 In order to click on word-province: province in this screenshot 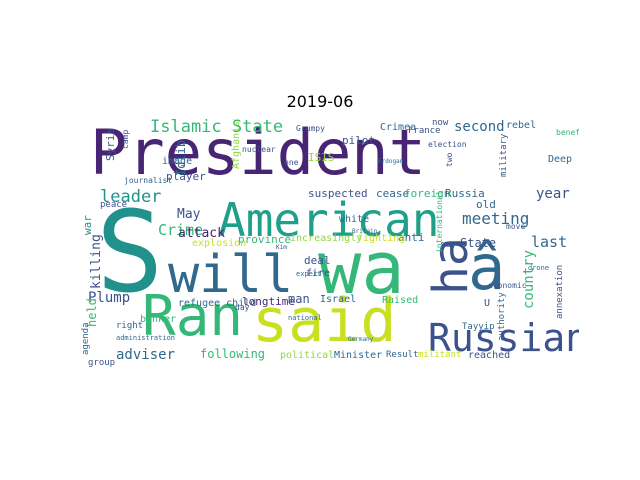, I will do `click(264, 239)`.